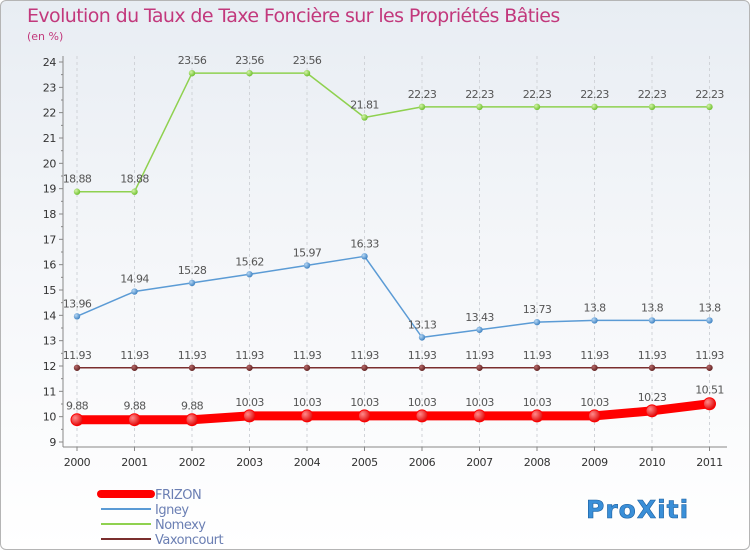 The image size is (750, 550). What do you see at coordinates (422, 462) in the screenshot?
I see `x-tick-label: 2006` at bounding box center [422, 462].